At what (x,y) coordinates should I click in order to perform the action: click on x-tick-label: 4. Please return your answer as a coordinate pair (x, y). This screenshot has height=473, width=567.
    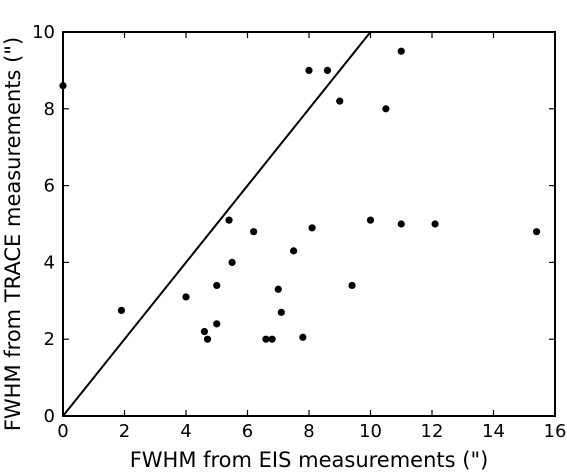
    Looking at the image, I should click on (185, 431).